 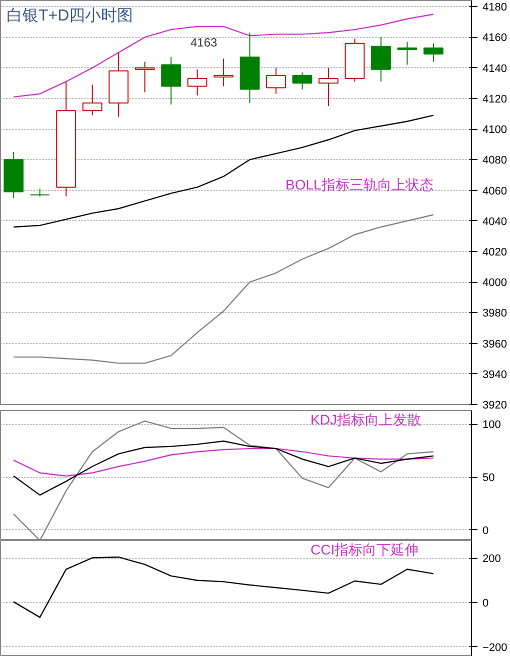 What do you see at coordinates (494, 222) in the screenshot?
I see `y-tick-label: 4040` at bounding box center [494, 222].